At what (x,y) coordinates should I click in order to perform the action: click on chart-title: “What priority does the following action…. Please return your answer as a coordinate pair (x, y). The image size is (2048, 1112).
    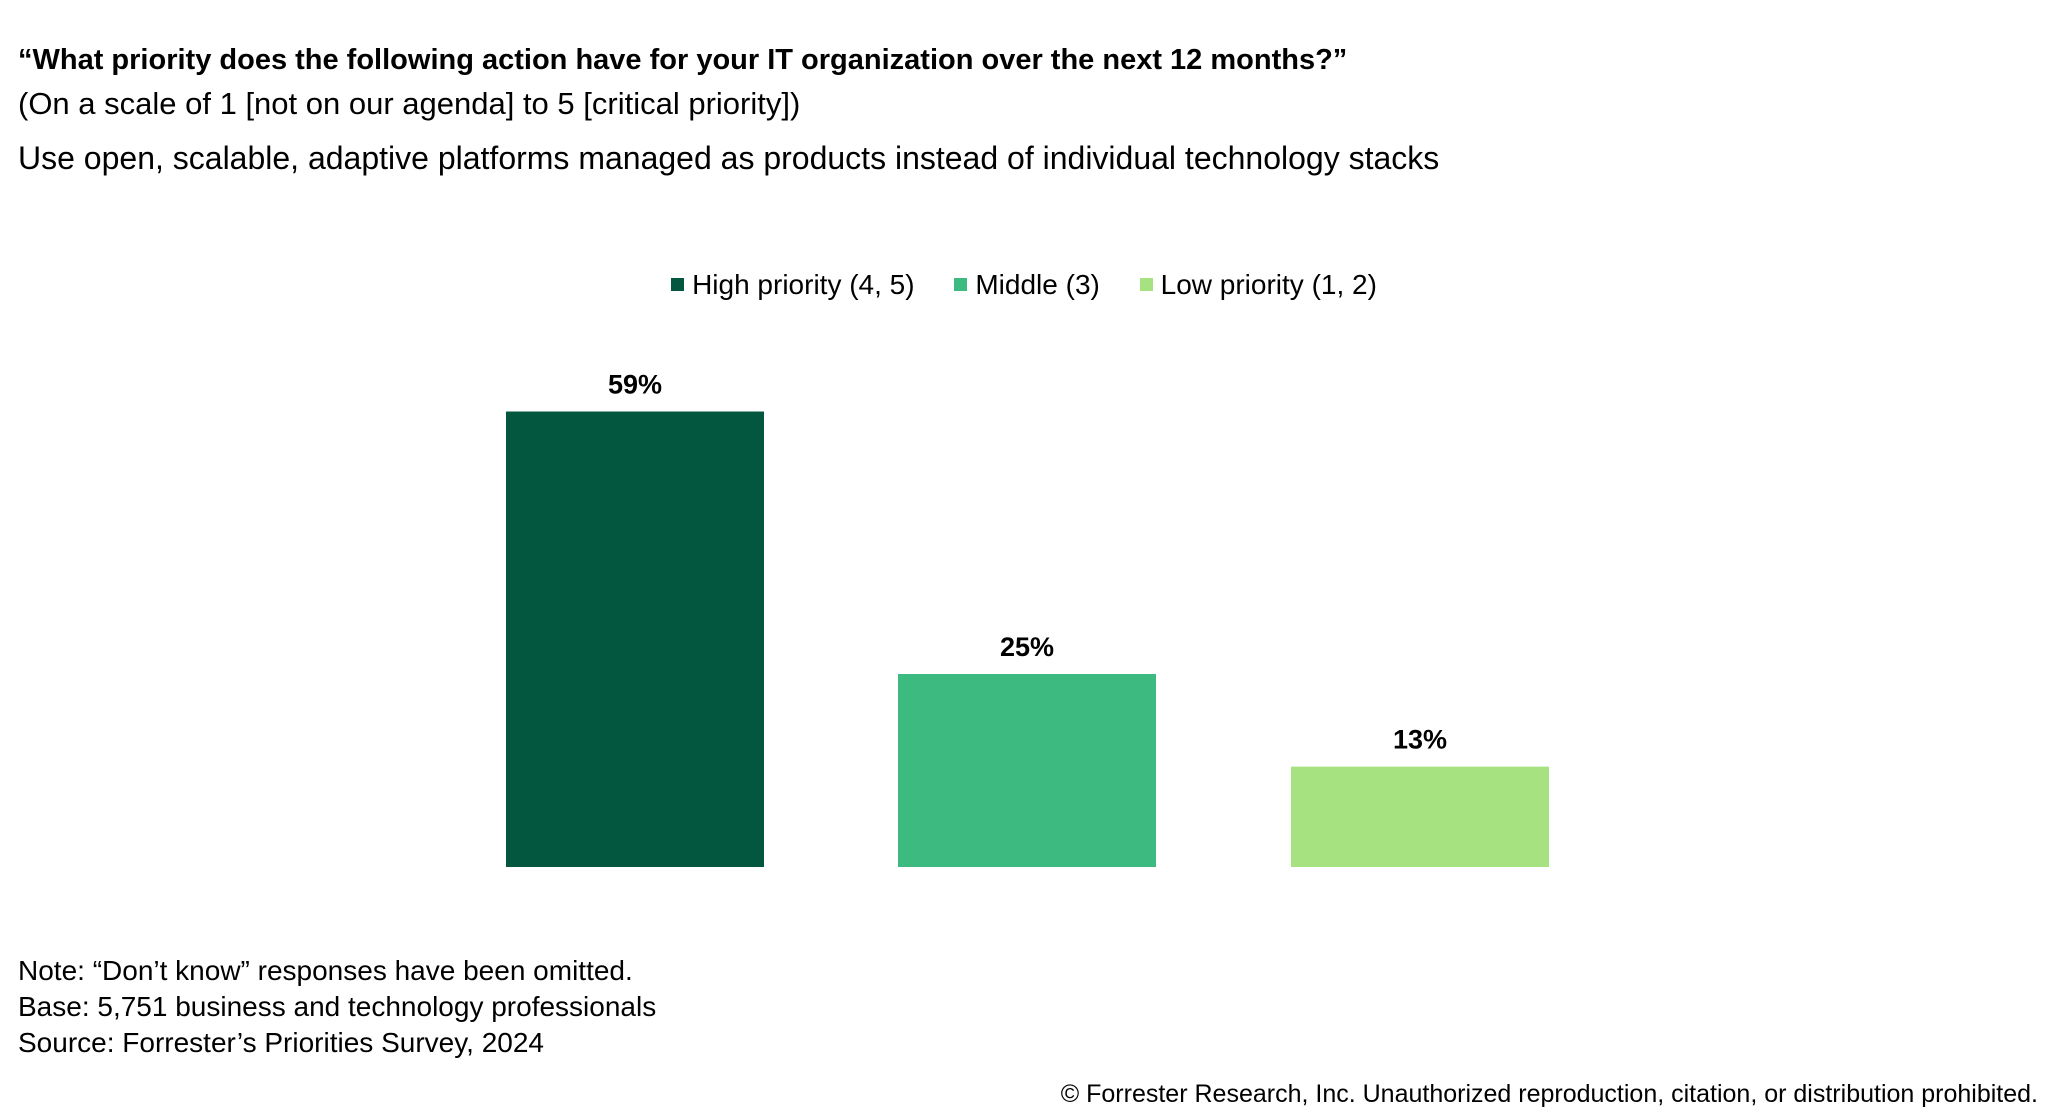
    Looking at the image, I should click on (683, 60).